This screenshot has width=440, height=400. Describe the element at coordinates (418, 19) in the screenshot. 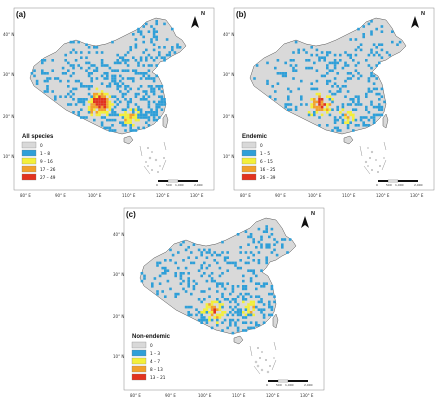

I see `north-arrow: N` at that location.